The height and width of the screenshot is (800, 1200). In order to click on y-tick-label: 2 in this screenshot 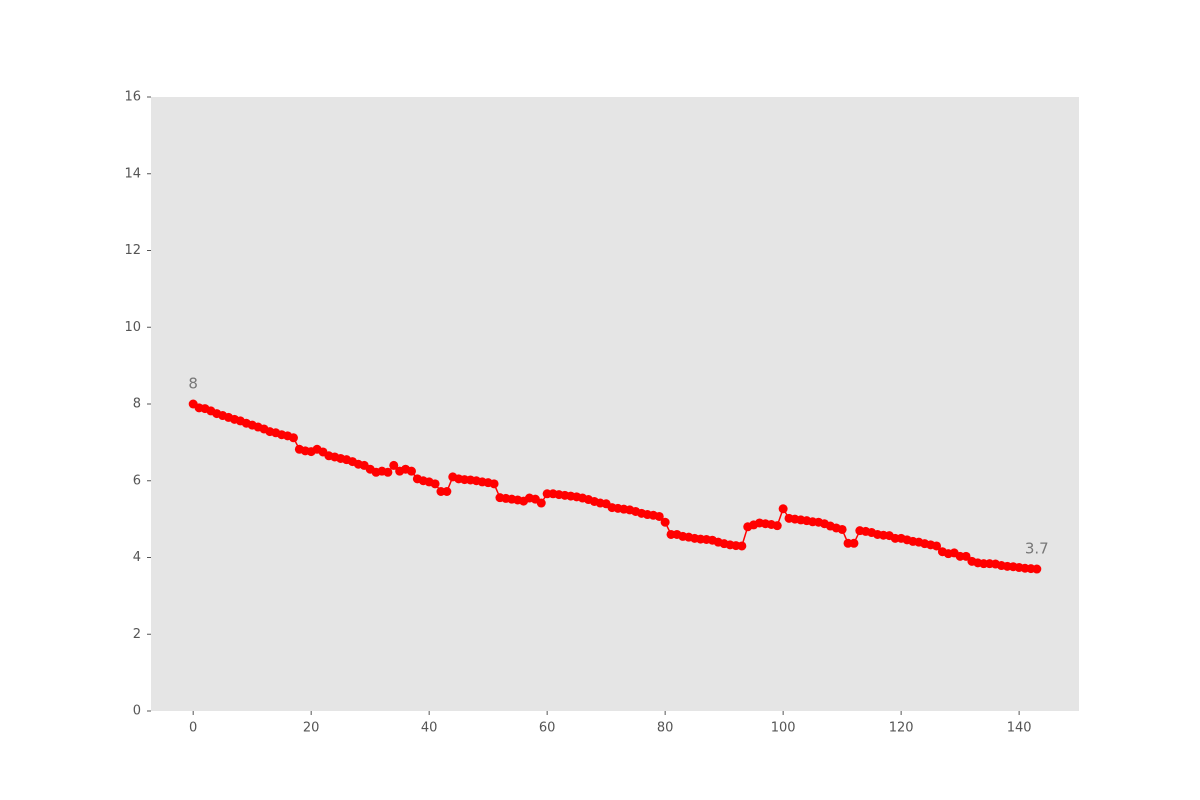, I will do `click(137, 634)`.